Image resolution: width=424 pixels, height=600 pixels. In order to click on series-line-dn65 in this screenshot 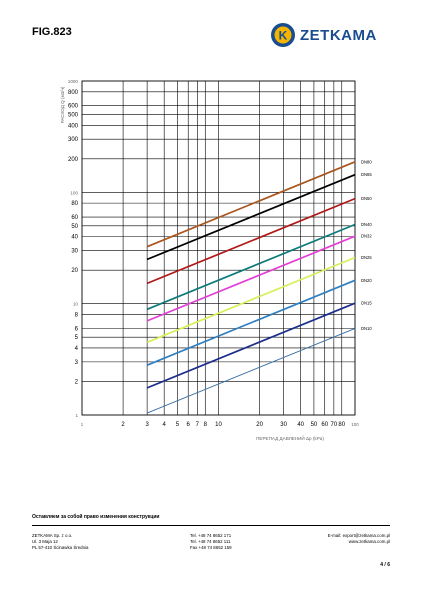, I will do `click(251, 217)`.